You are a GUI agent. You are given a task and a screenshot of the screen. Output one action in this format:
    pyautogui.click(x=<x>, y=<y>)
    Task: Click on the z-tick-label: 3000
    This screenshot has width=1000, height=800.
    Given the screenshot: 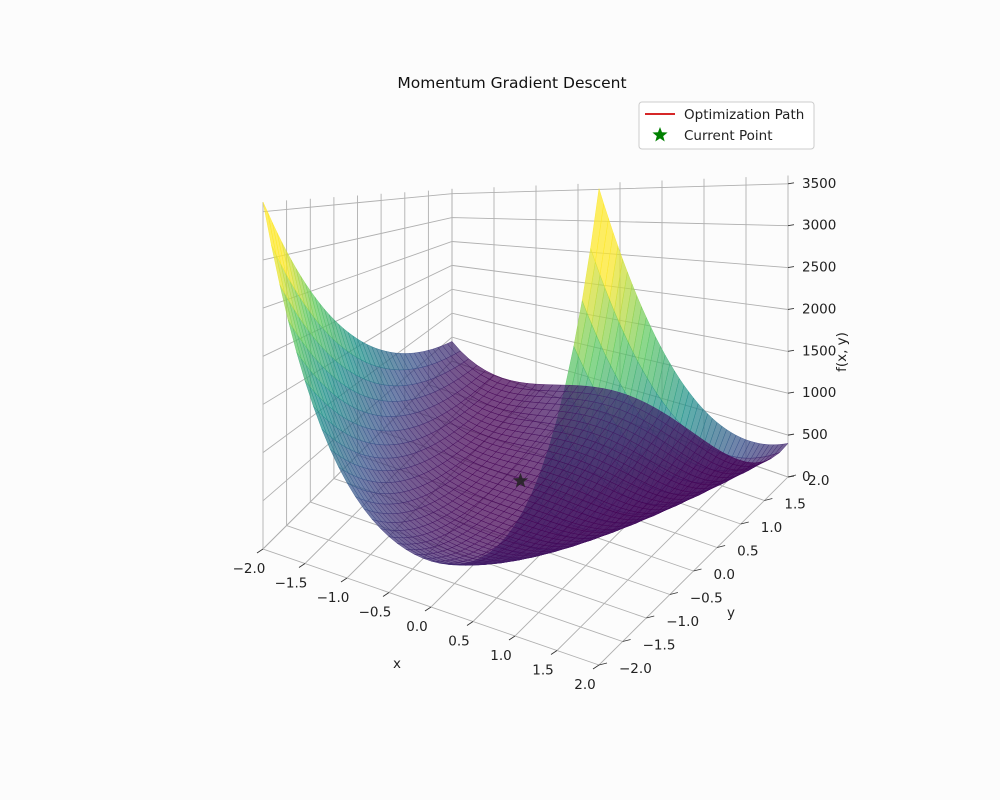 What is the action you would take?
    pyautogui.click(x=819, y=226)
    